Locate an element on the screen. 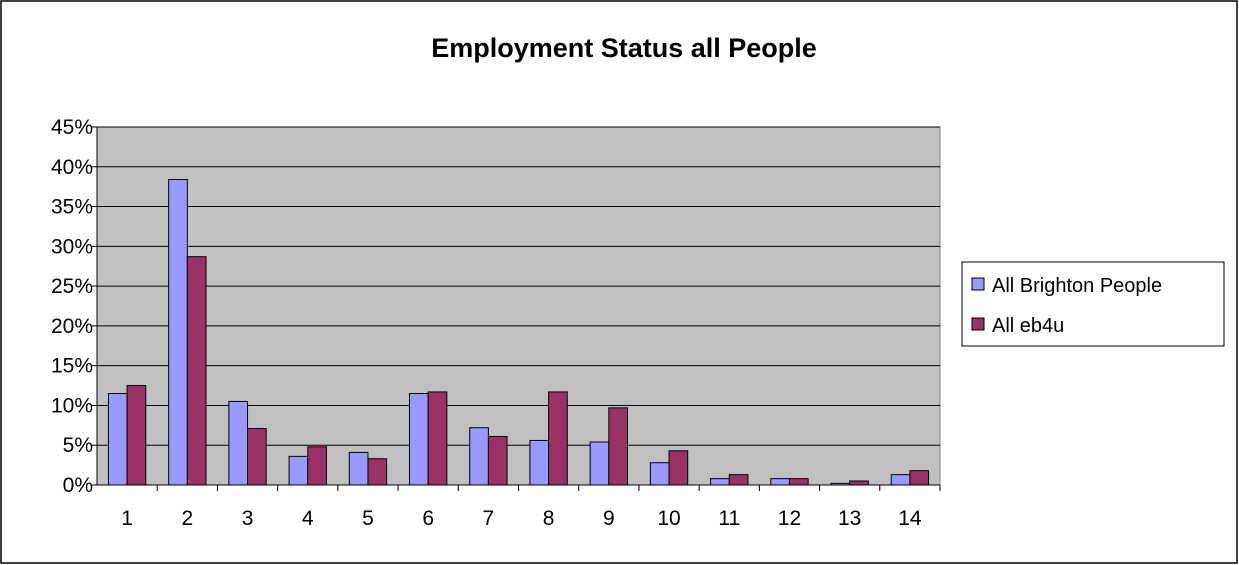 The height and width of the screenshot is (565, 1239). x-tick-label: 7 is located at coordinates (489, 518).